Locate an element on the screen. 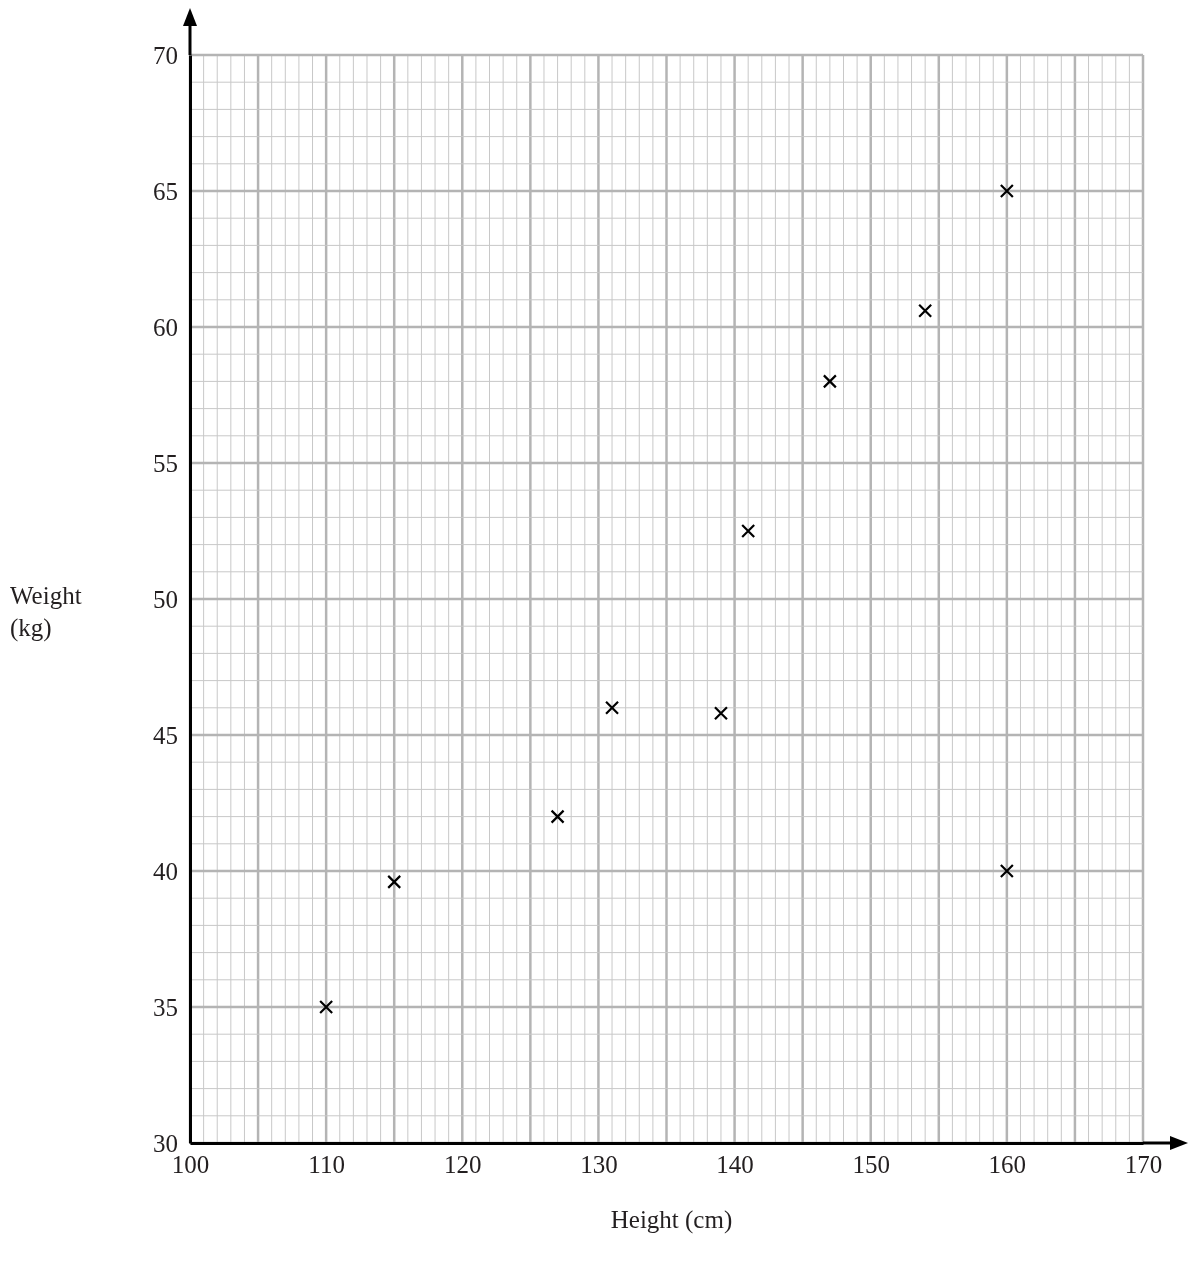 This screenshot has width=1190, height=1263. x-tick-label: 110 is located at coordinates (326, 1164).